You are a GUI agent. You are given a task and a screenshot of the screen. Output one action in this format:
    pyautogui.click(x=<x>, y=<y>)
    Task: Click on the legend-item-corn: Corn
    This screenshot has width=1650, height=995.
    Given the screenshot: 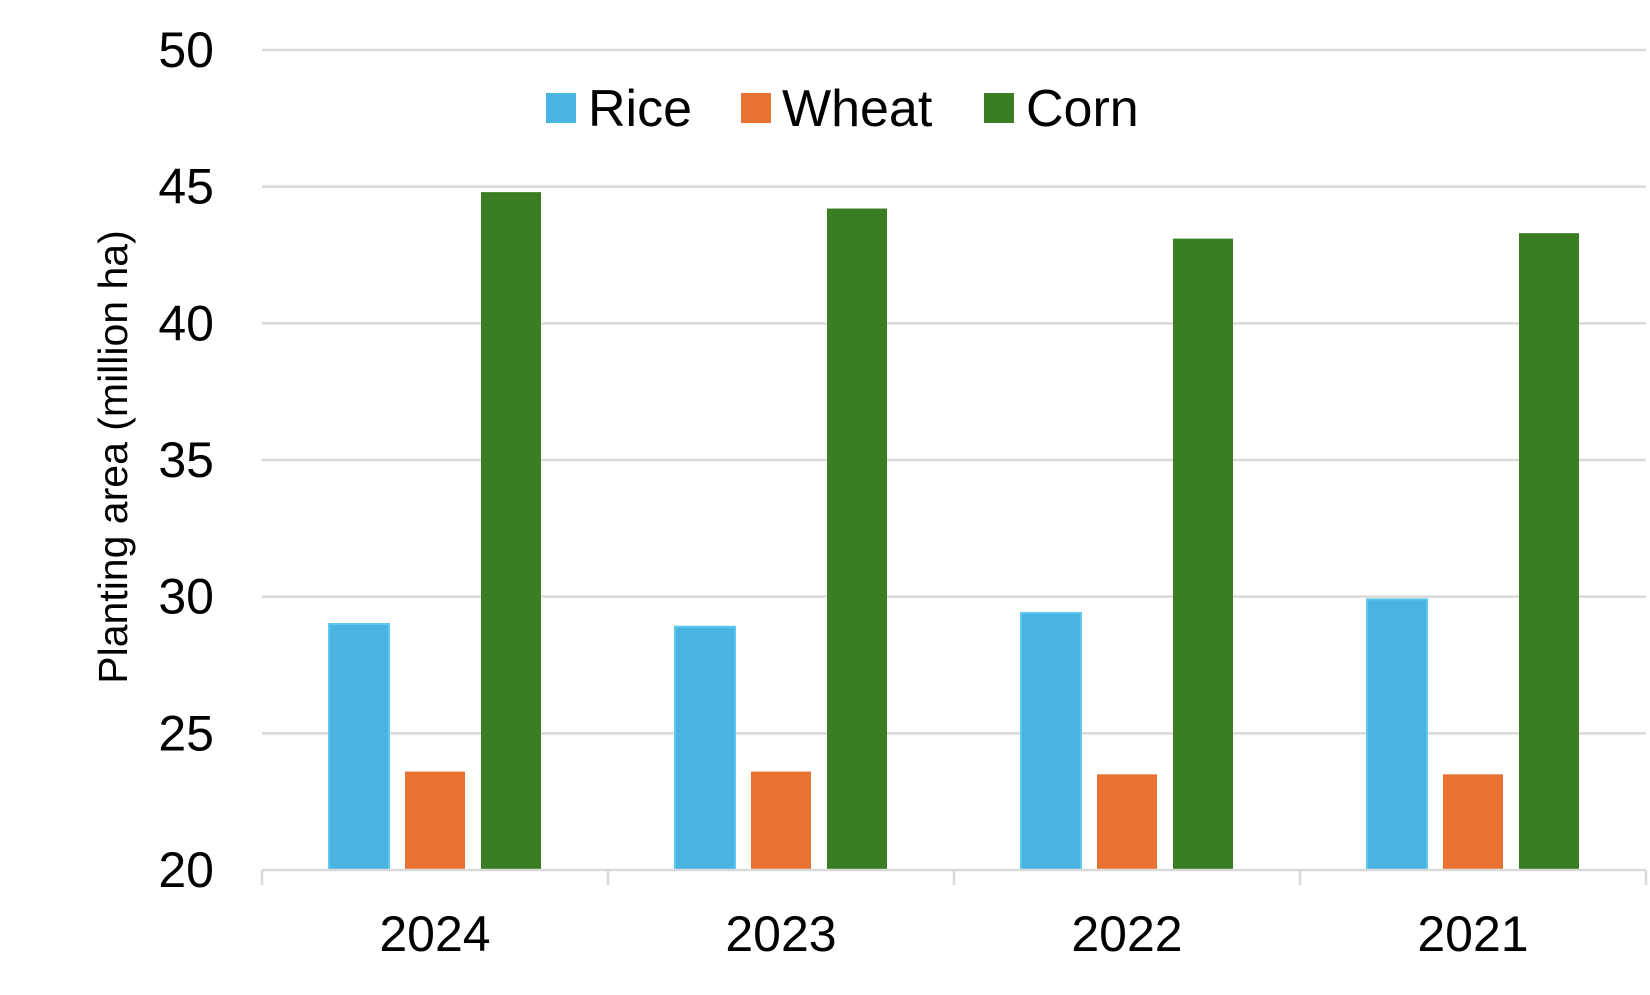 What is the action you would take?
    pyautogui.click(x=1061, y=109)
    